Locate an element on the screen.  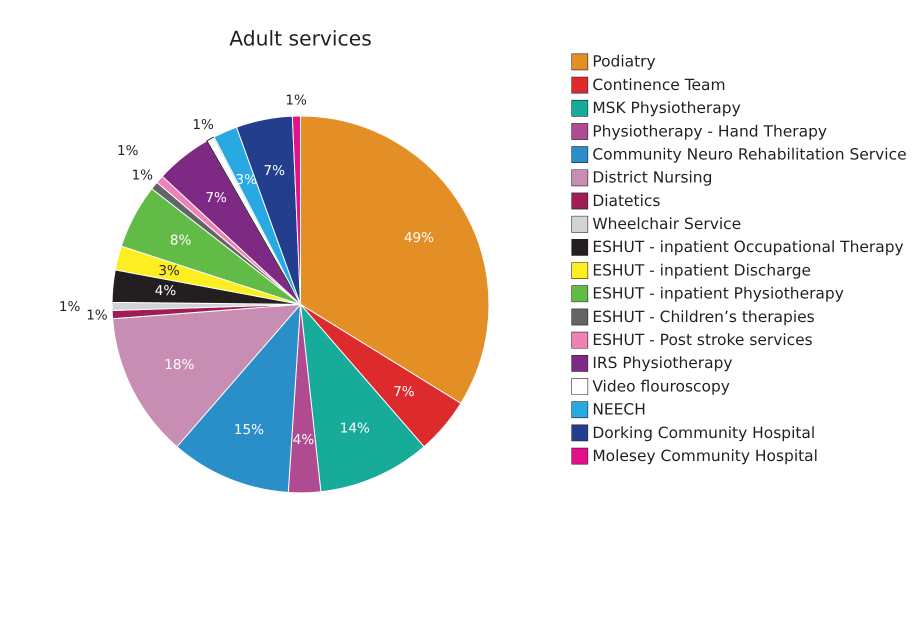
data-label: 15% is located at coordinates (249, 430).